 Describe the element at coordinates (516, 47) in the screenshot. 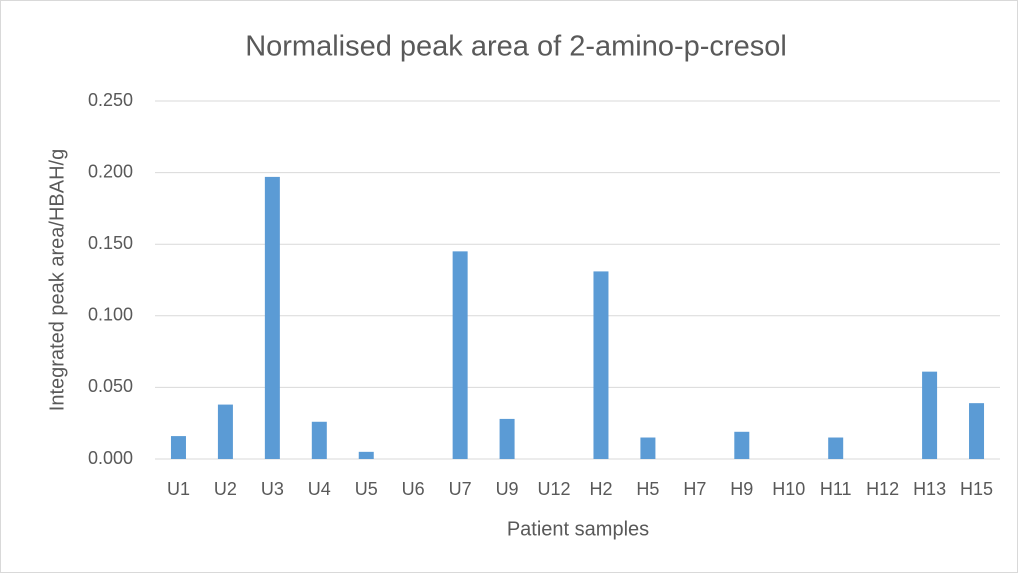

I see `chart-title: Normalised peak area of 2-amino-p-cresol` at that location.